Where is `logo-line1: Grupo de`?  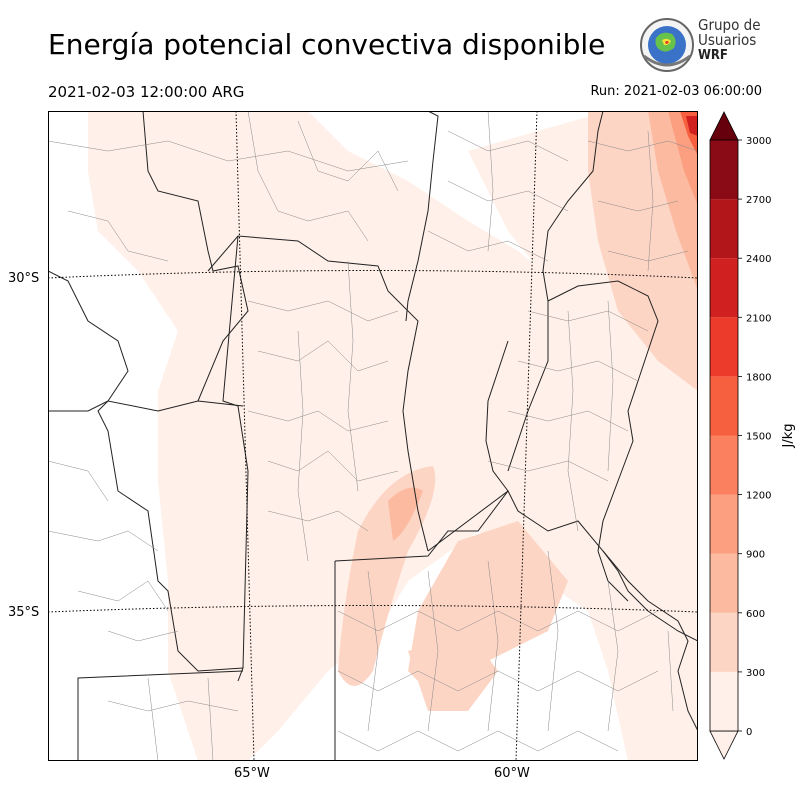 logo-line1: Grupo de is located at coordinates (729, 25).